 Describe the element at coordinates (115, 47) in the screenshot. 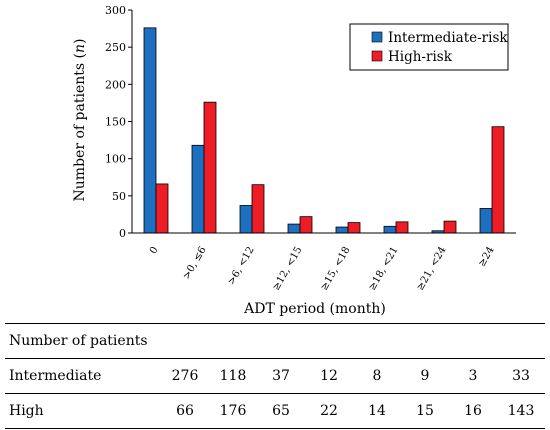

I see `y-tick-label: 250` at that location.